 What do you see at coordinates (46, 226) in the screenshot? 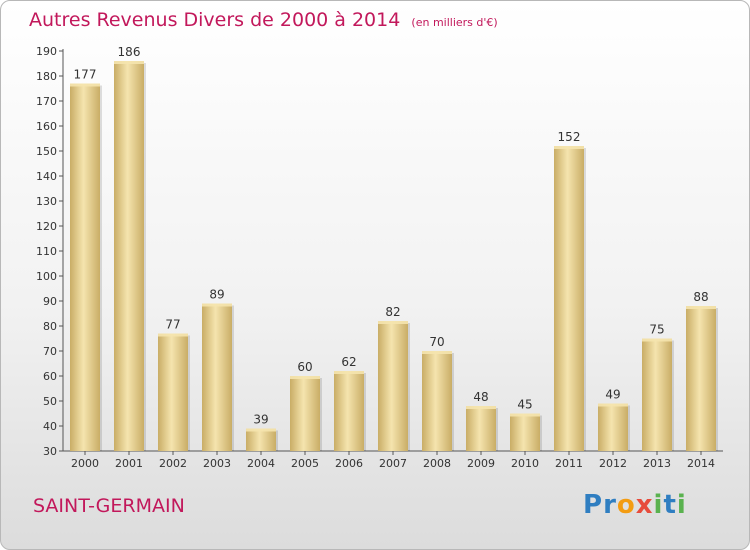
I see `y-tick-label: 120` at bounding box center [46, 226].